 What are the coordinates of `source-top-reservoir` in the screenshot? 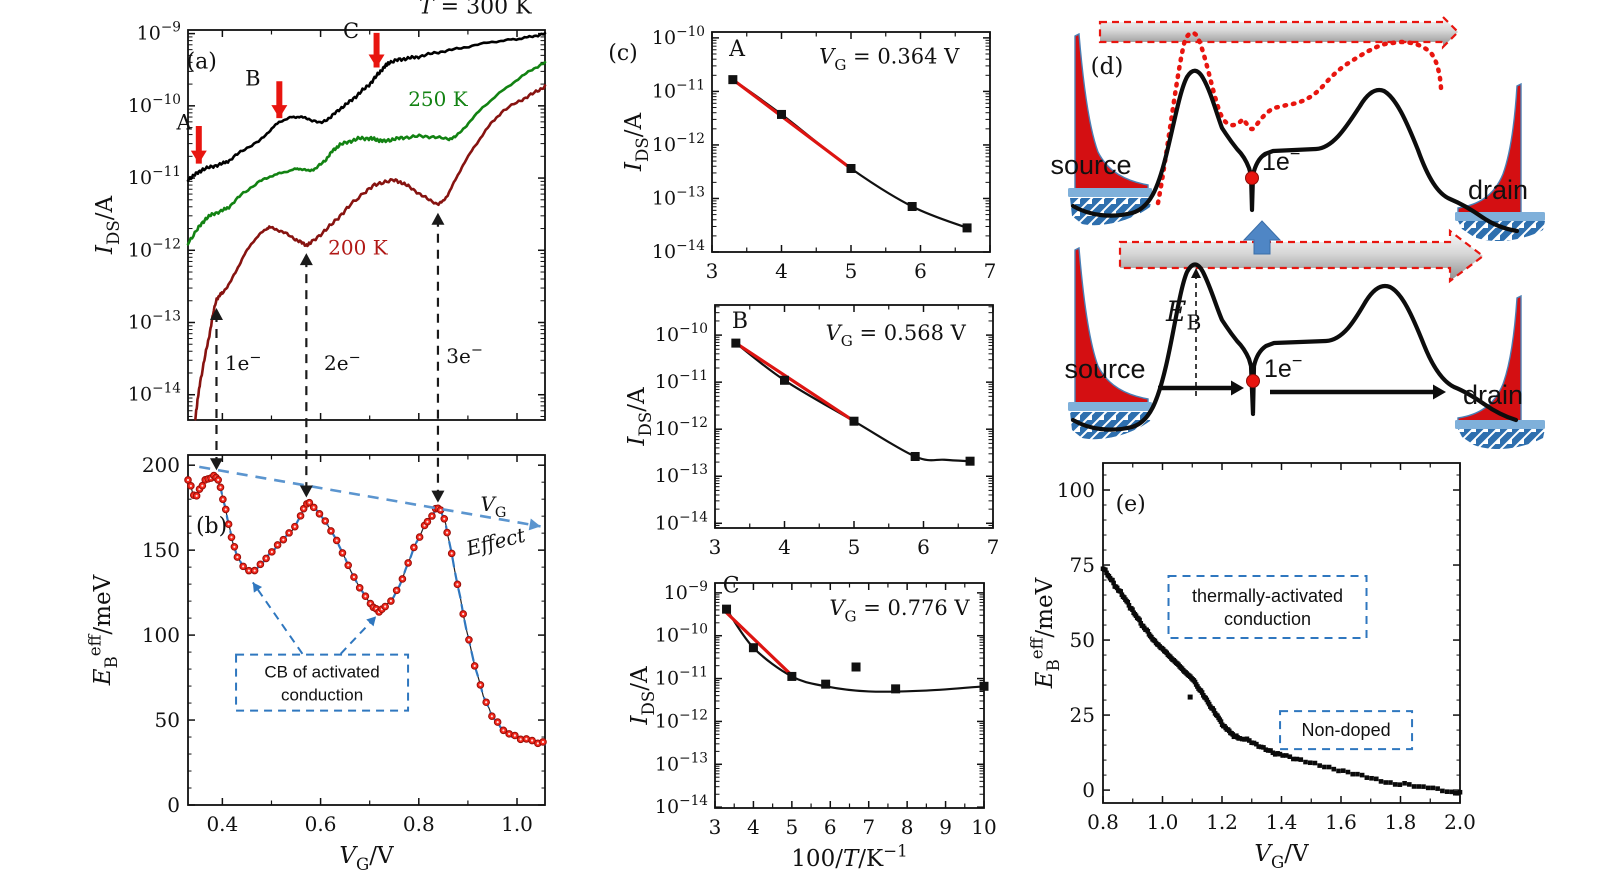 It's located at (1111, 111).